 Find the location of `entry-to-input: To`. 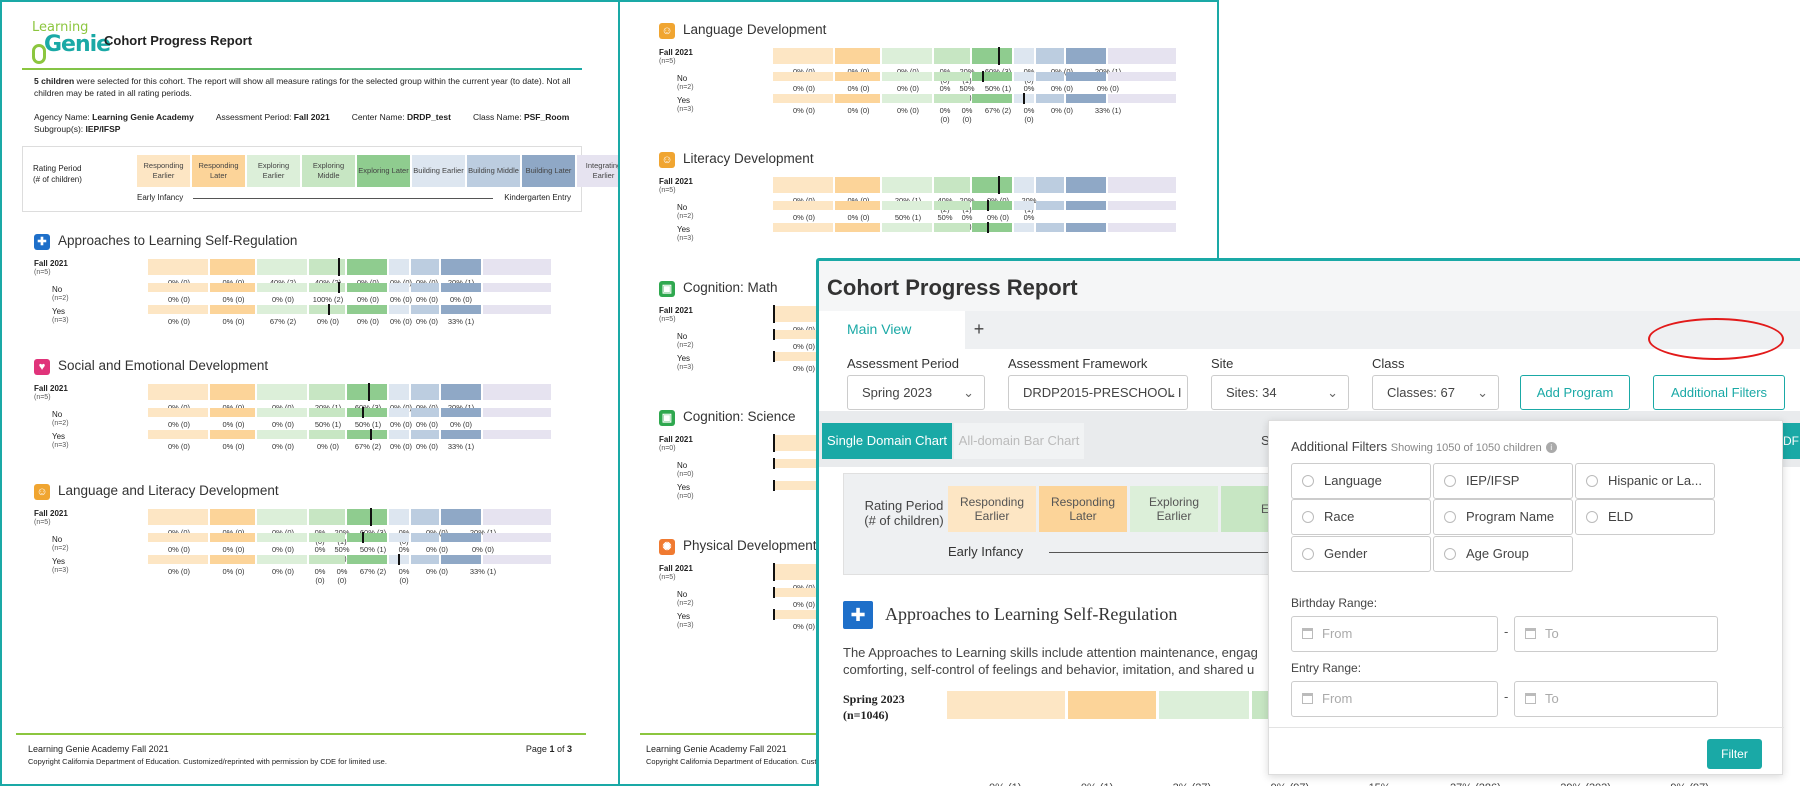

entry-to-input: To is located at coordinates (1616, 699).